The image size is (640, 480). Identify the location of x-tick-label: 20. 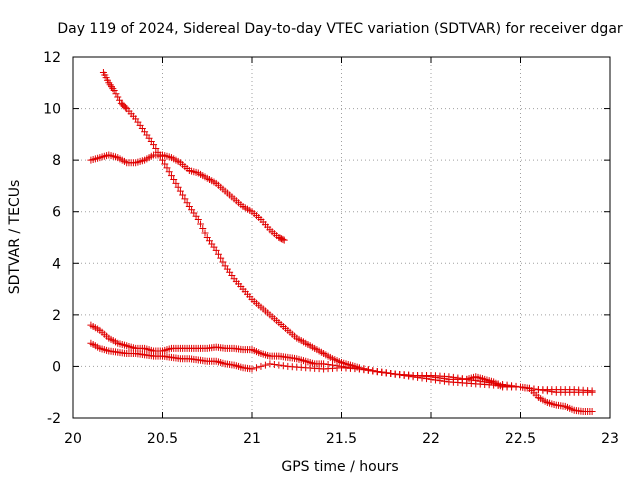
(73, 439).